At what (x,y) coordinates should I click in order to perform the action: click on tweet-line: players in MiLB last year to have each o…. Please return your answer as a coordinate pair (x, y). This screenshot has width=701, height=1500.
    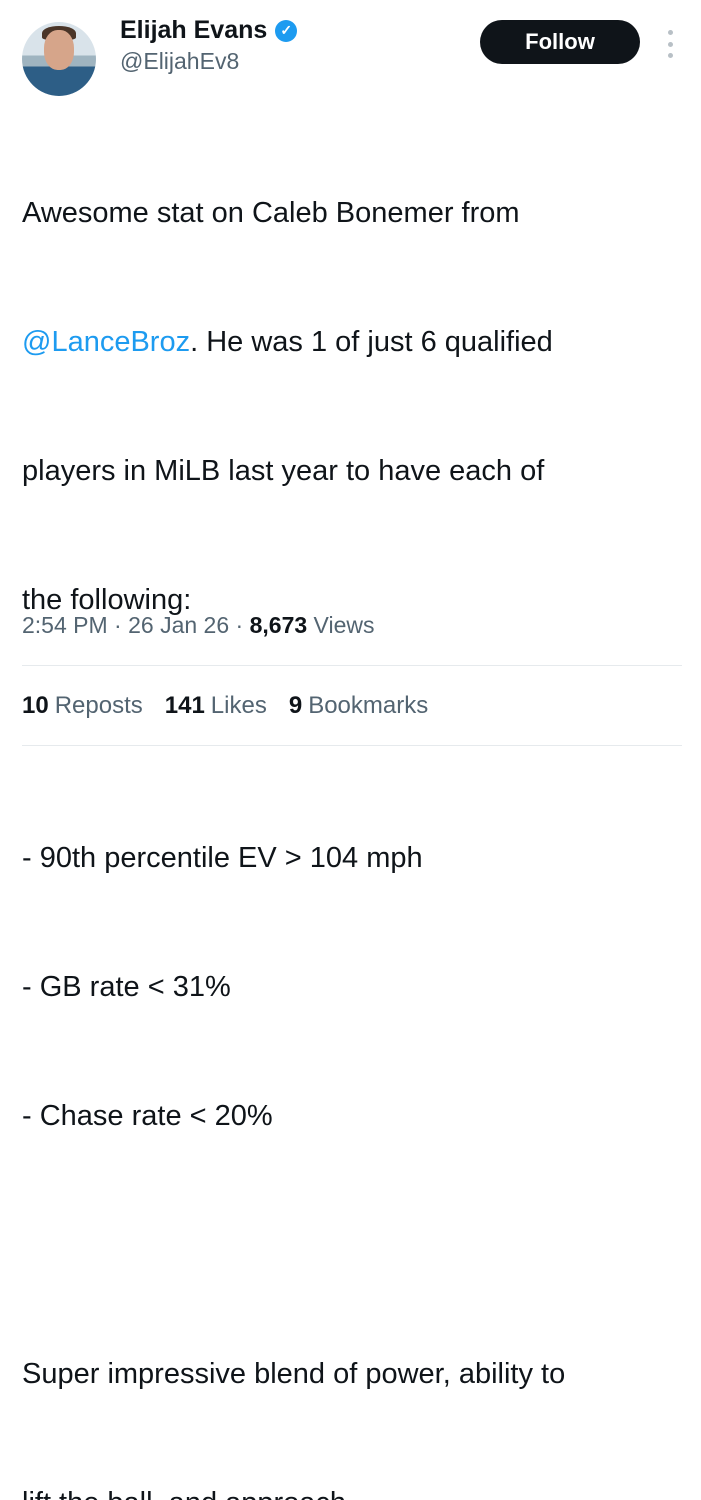
    Looking at the image, I should click on (283, 471).